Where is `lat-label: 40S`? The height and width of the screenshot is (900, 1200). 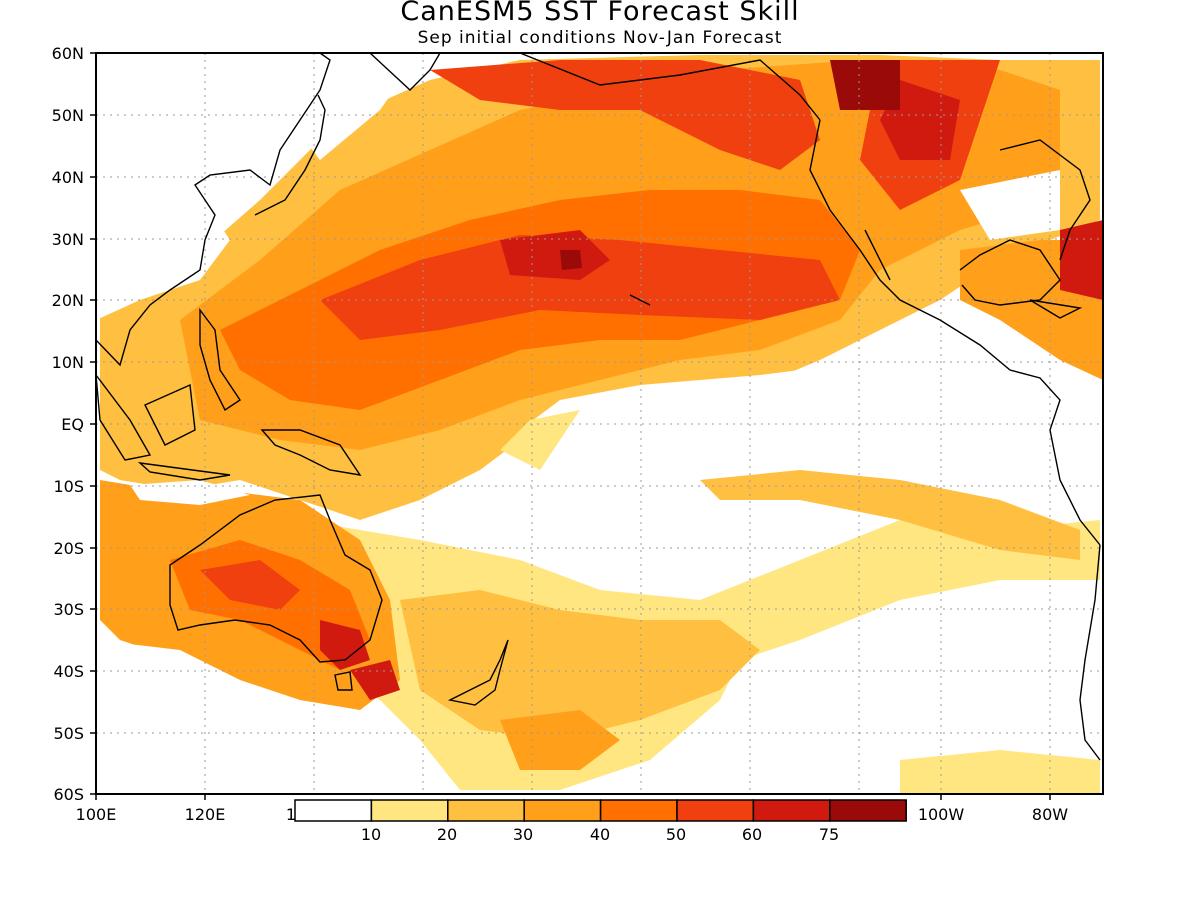 lat-label: 40S is located at coordinates (68, 671).